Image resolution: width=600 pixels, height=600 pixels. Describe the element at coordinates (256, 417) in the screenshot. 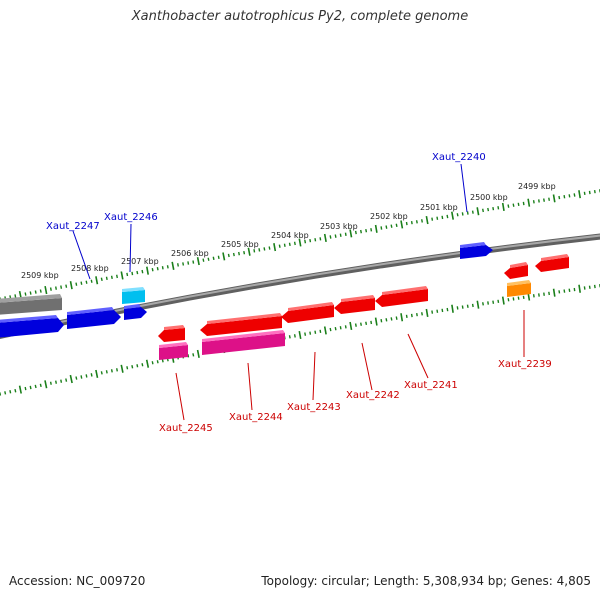

I see `gene-label-xaut-2244: Xaut_2244` at that location.